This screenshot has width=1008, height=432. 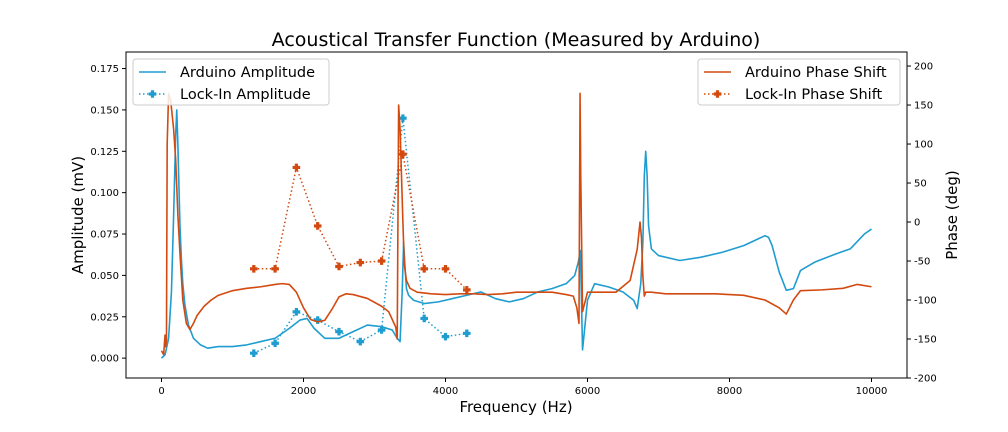 What do you see at coordinates (872, 391) in the screenshot?
I see `x-tick-label: 10000` at bounding box center [872, 391].